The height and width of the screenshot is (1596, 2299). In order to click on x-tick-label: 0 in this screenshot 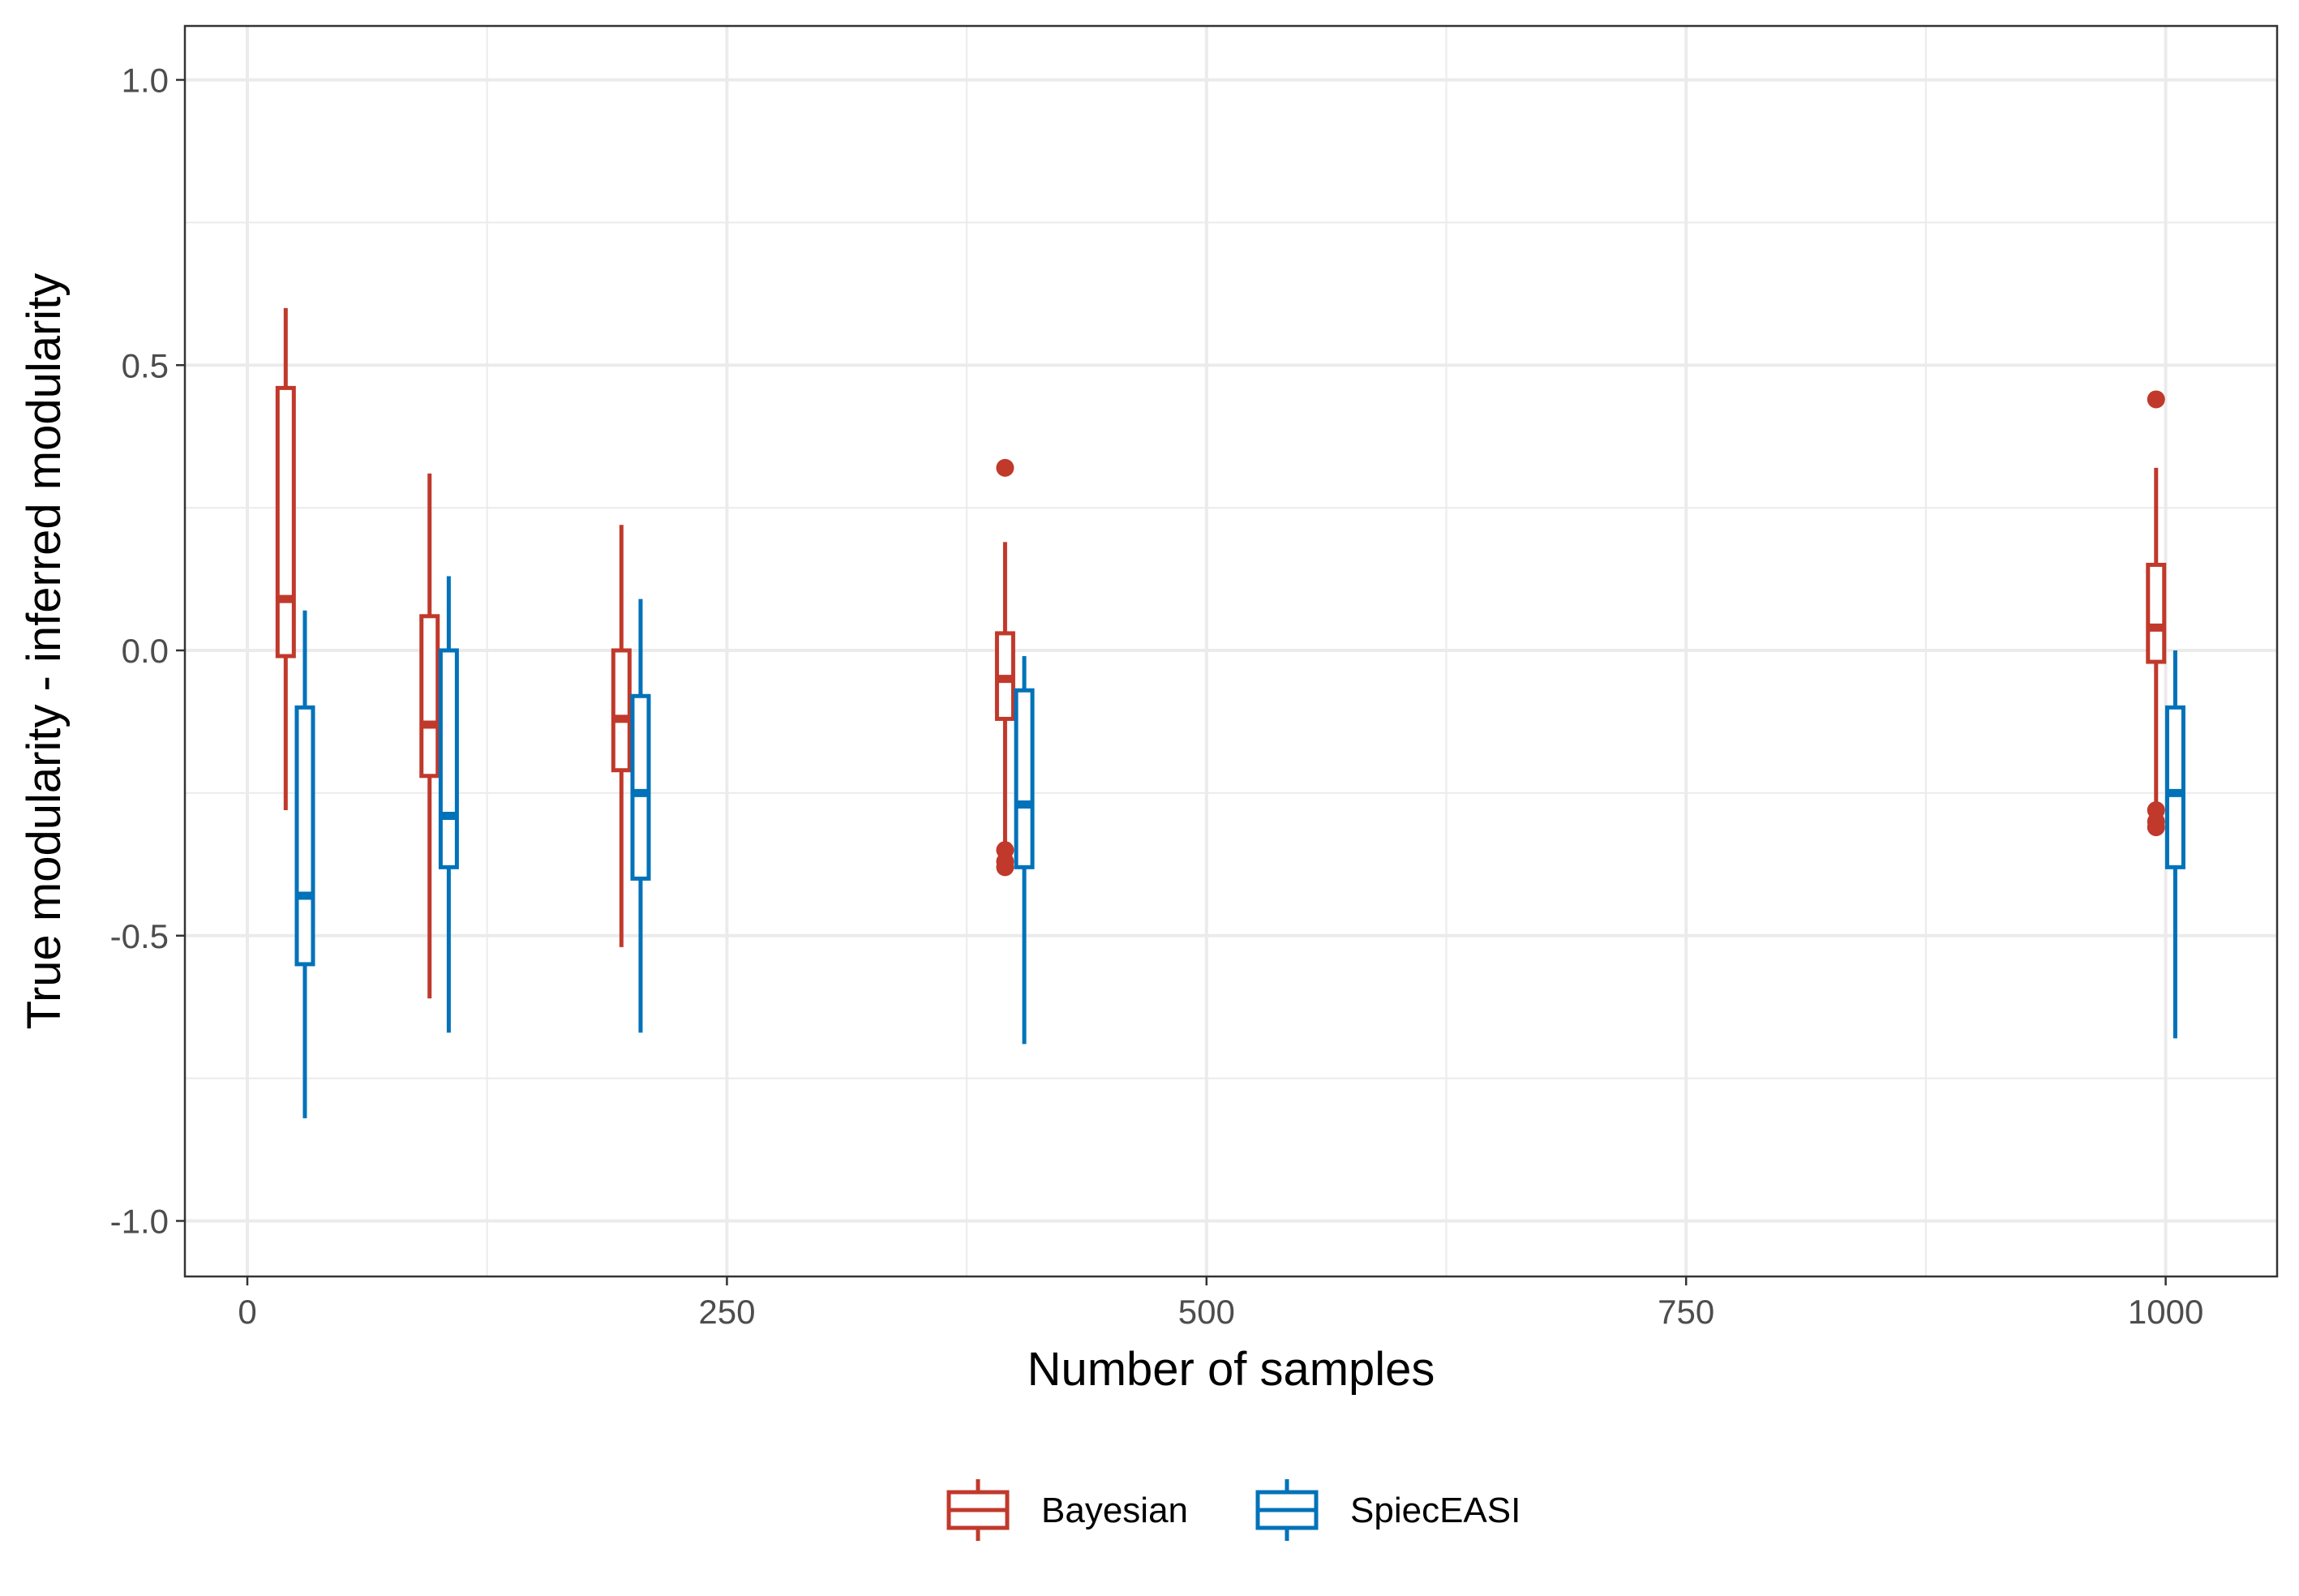, I will do `click(247, 1312)`.